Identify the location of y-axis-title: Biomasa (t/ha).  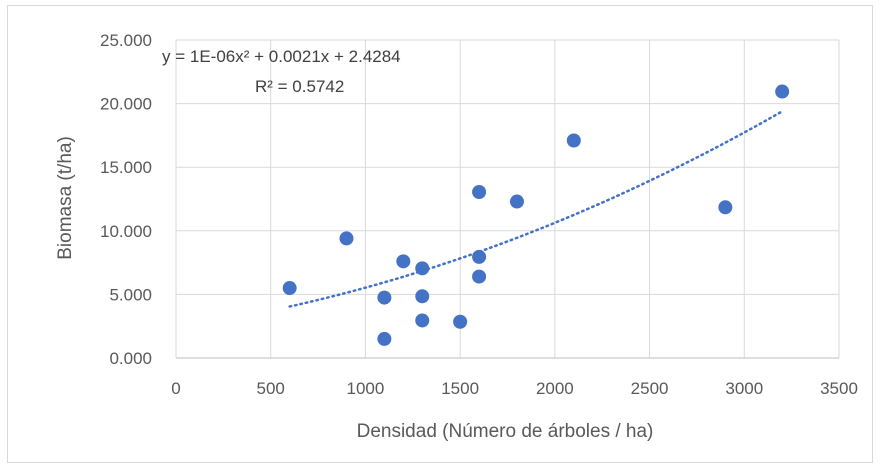
(65, 198).